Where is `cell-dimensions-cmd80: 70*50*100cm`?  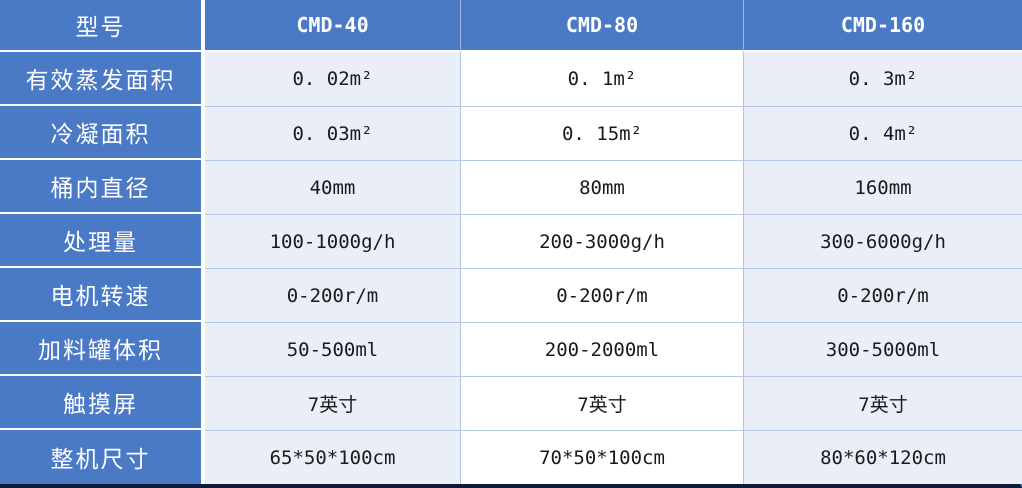 cell-dimensions-cmd80: 70*50*100cm is located at coordinates (601, 457).